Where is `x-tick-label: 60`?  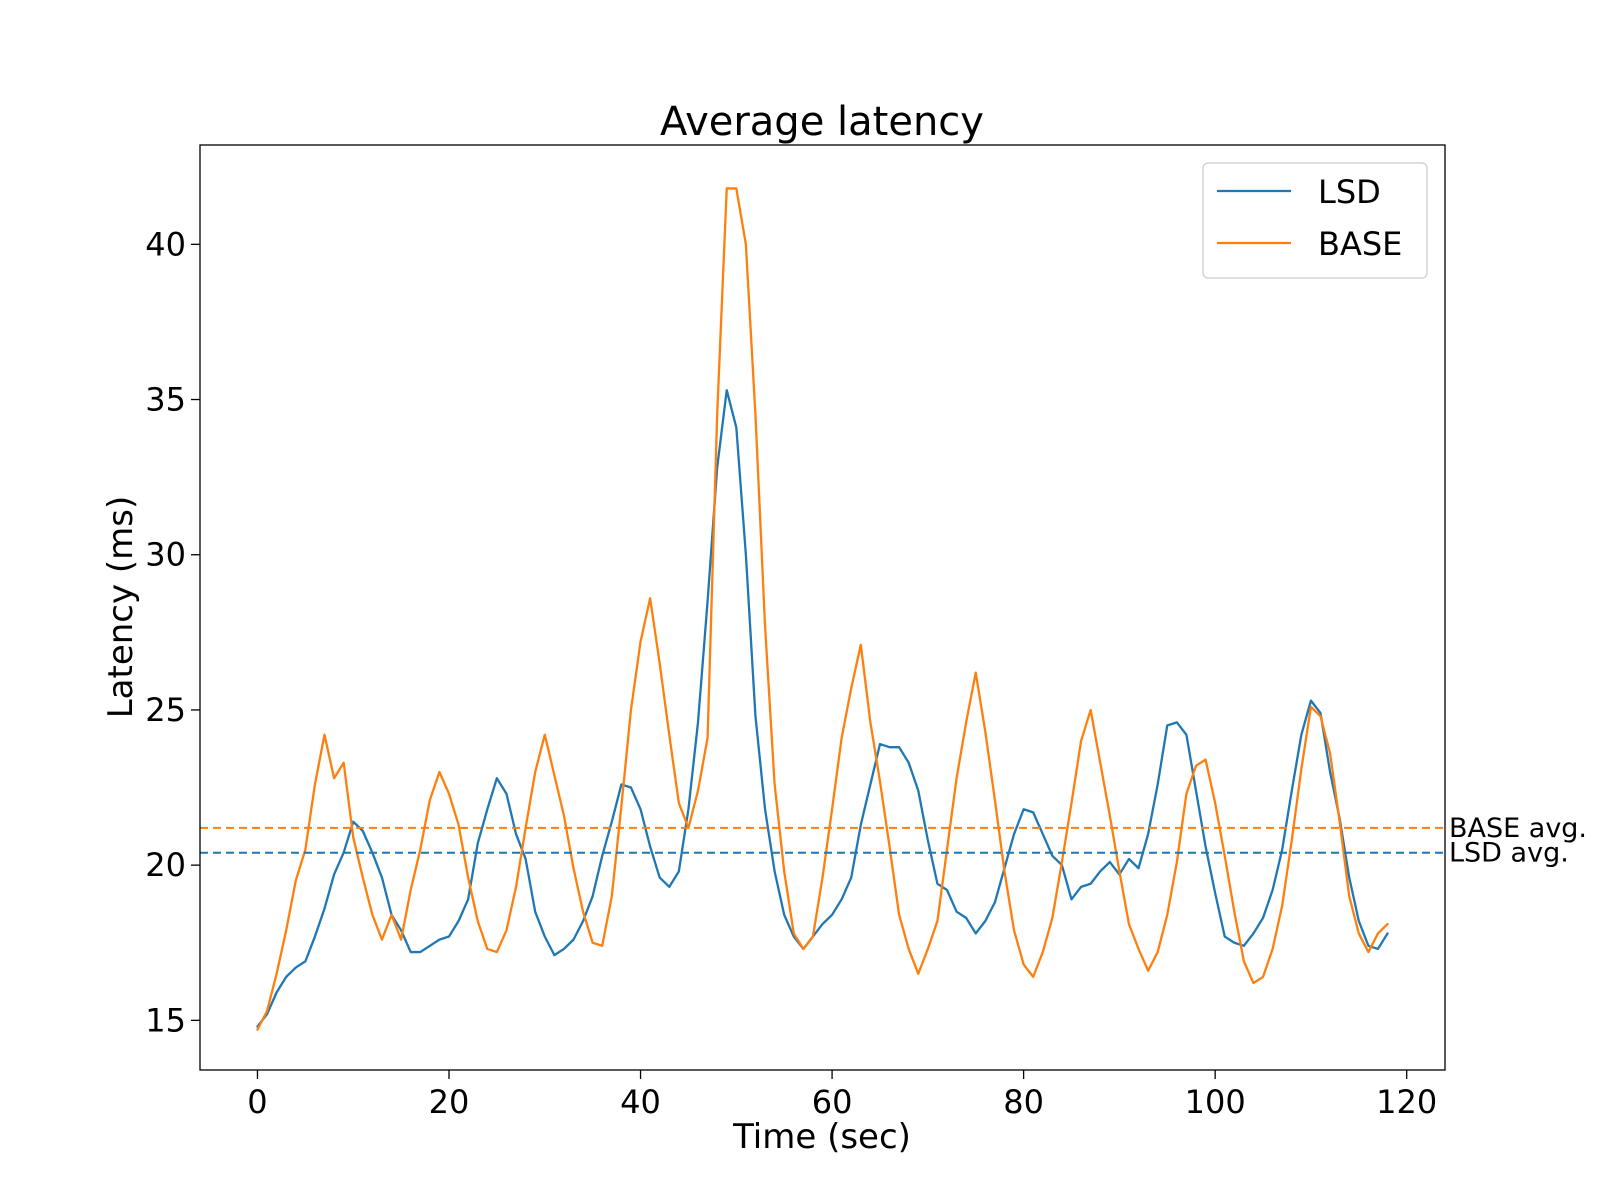
x-tick-label: 60 is located at coordinates (832, 1102).